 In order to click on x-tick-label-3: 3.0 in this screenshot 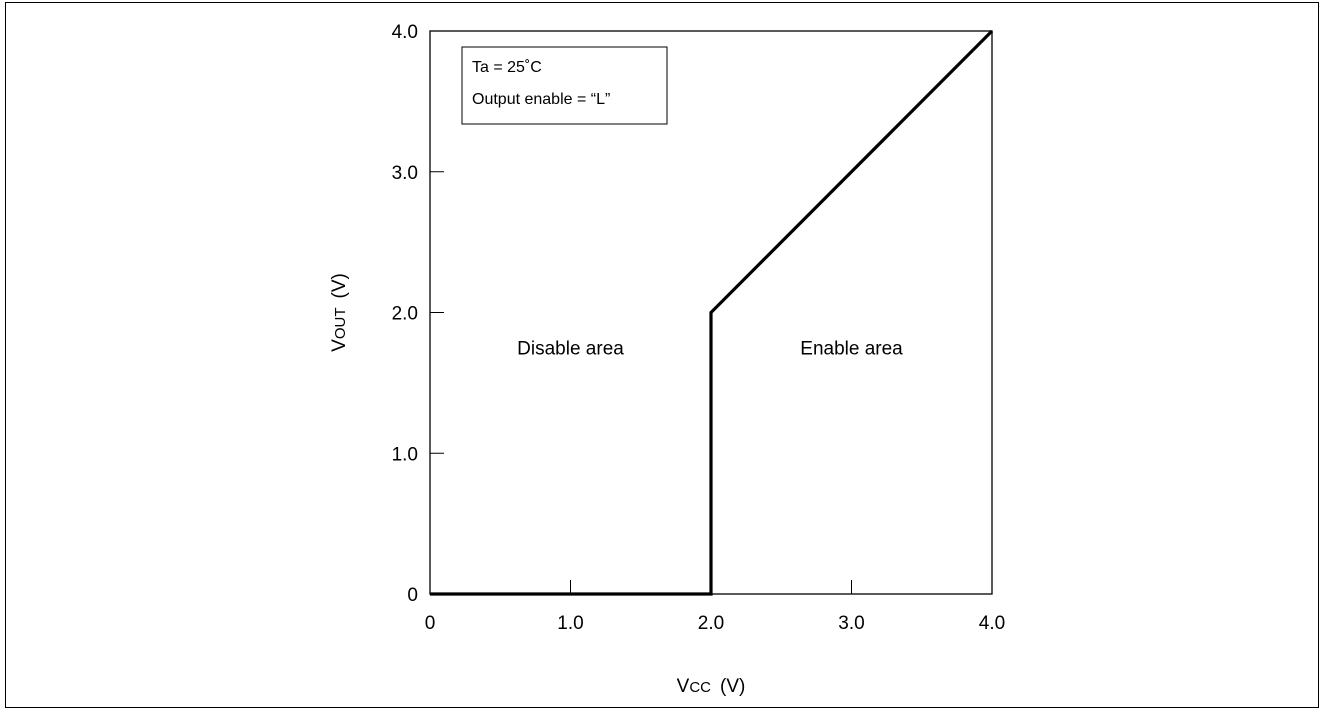, I will do `click(851, 623)`.